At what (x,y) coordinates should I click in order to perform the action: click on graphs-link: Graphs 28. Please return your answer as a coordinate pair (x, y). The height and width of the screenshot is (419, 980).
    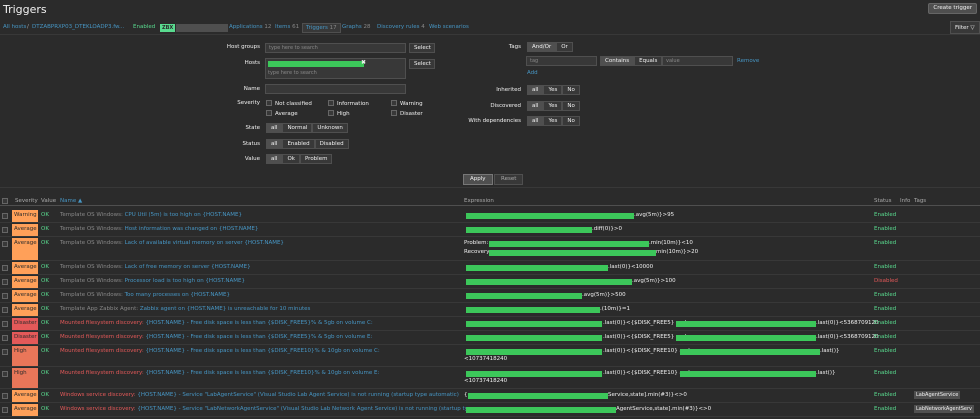
    Looking at the image, I should click on (356, 27).